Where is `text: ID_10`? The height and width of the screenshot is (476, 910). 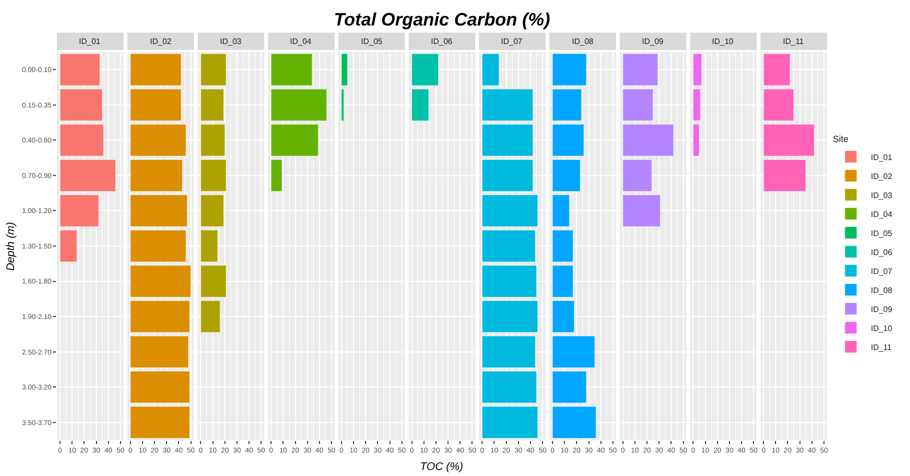
text: ID_10 is located at coordinates (881, 328).